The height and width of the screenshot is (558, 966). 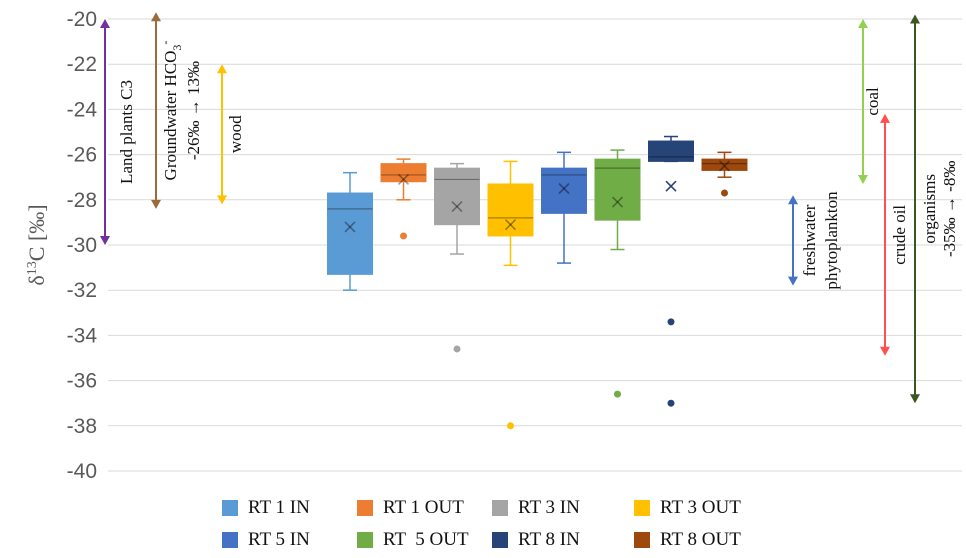 I want to click on legend-item: RT 3 OUT, so click(x=687, y=508).